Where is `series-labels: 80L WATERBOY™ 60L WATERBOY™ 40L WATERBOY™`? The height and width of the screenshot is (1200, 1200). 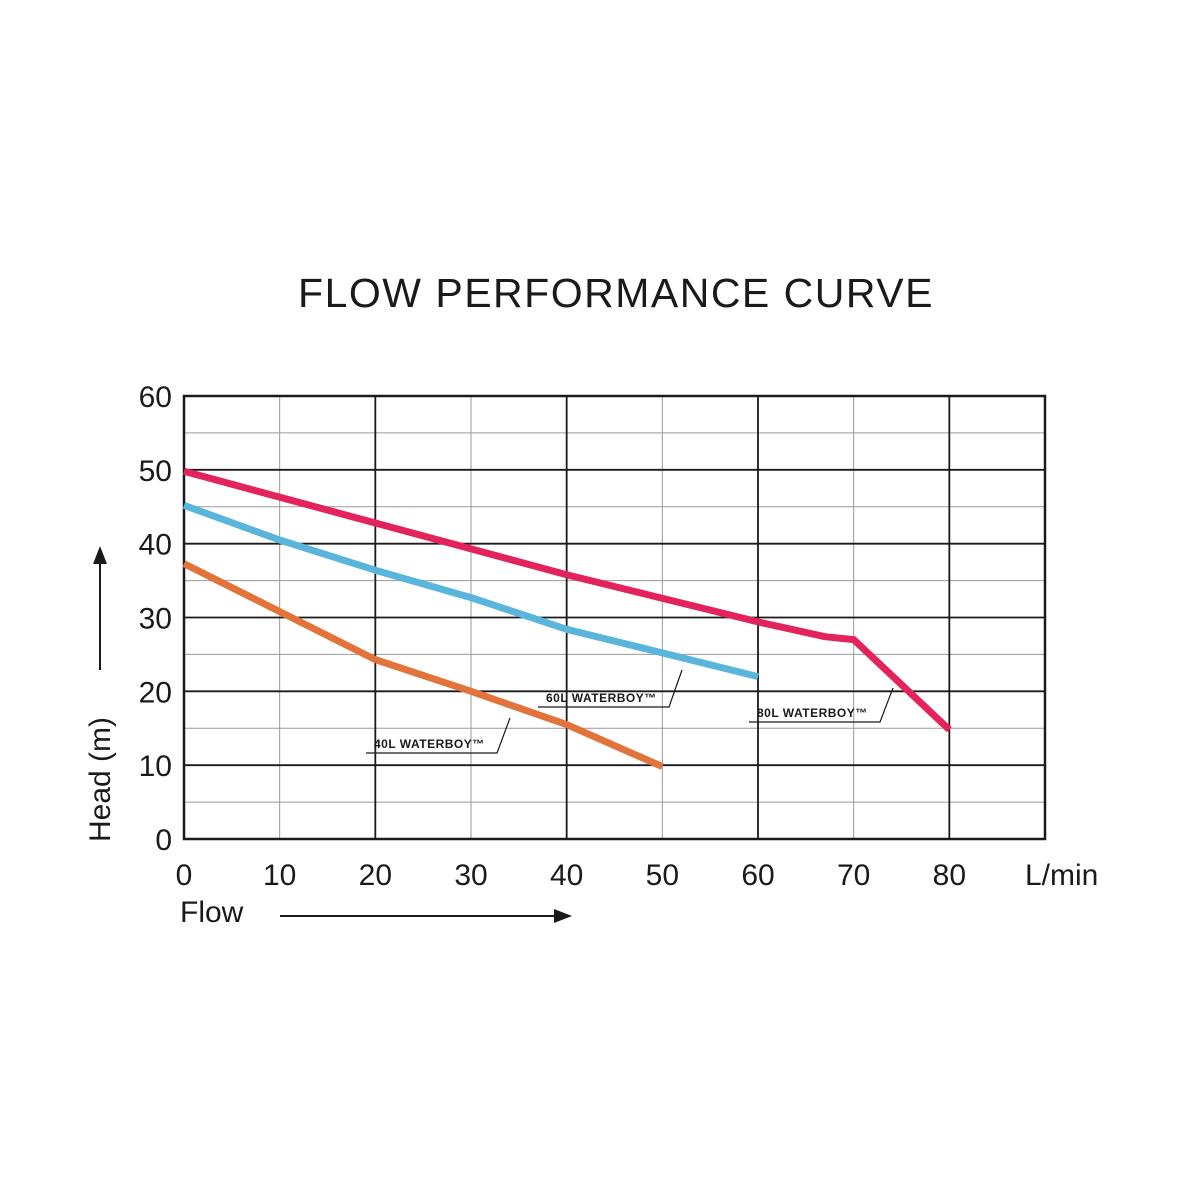
series-labels: 80L WATERBOY™ 60L WATERBOY™ 40L WATERBOY™ is located at coordinates (630, 711).